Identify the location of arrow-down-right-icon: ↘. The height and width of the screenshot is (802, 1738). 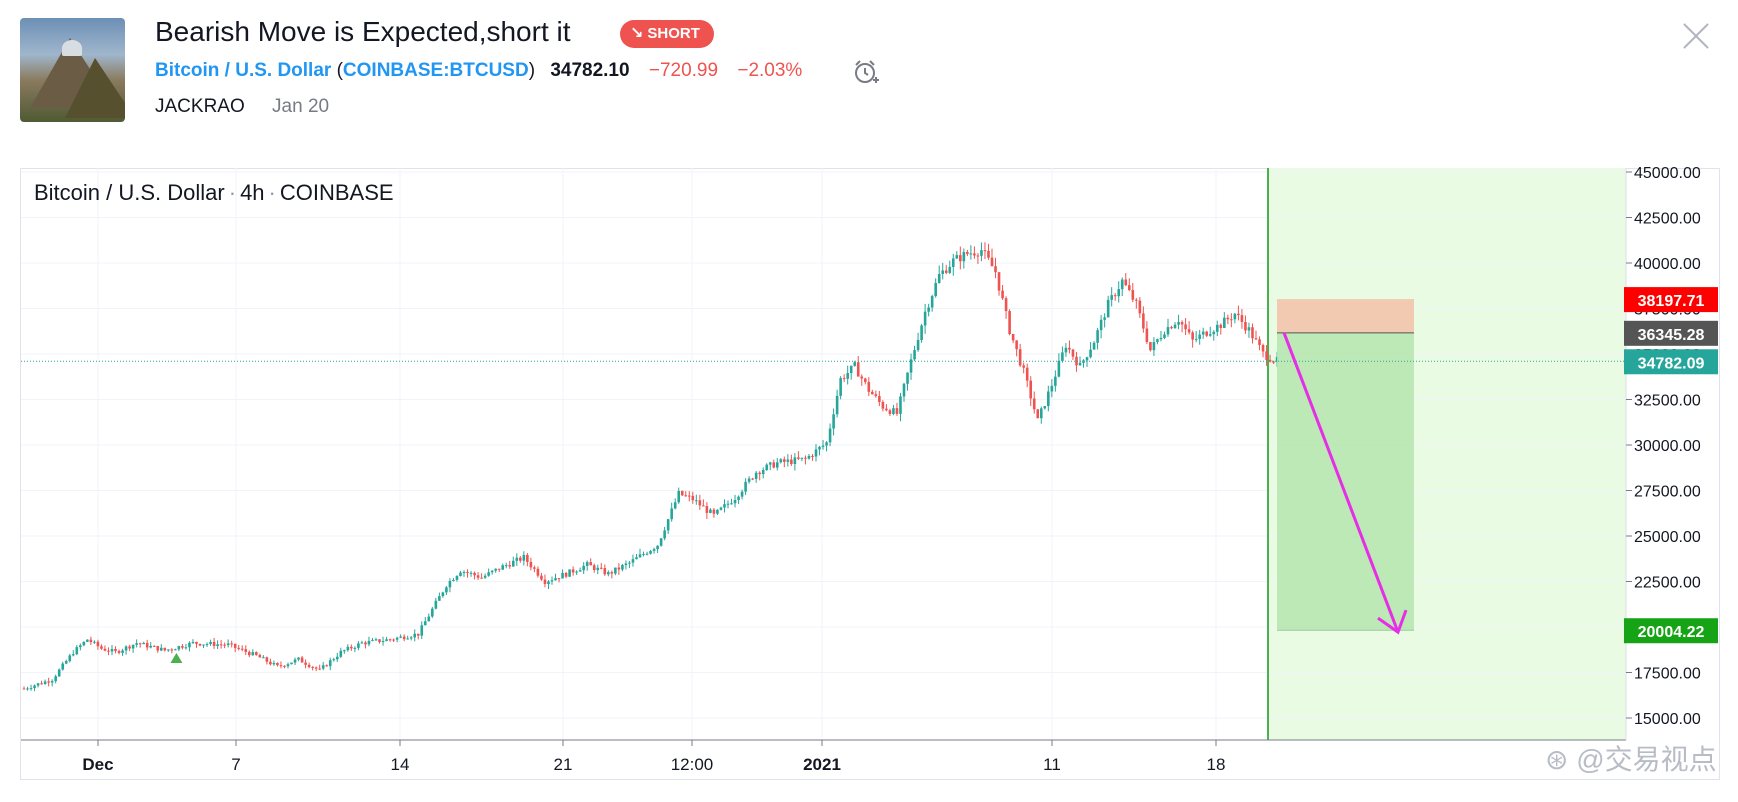
(637, 33).